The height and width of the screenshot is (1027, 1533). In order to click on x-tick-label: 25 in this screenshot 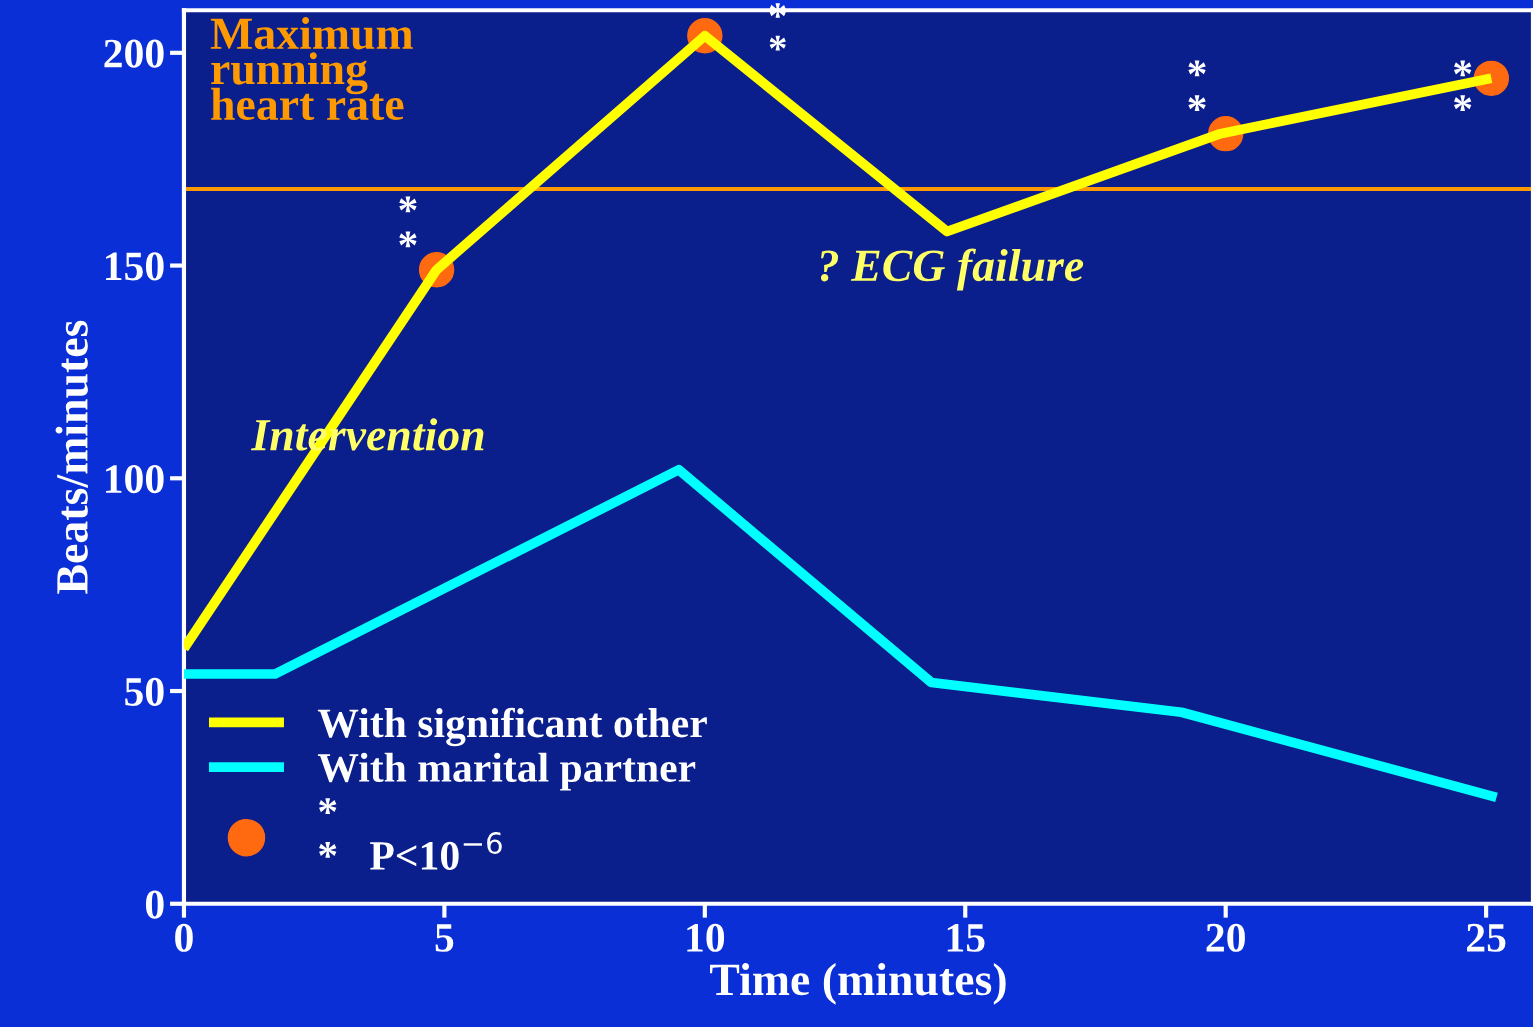, I will do `click(1486, 937)`.